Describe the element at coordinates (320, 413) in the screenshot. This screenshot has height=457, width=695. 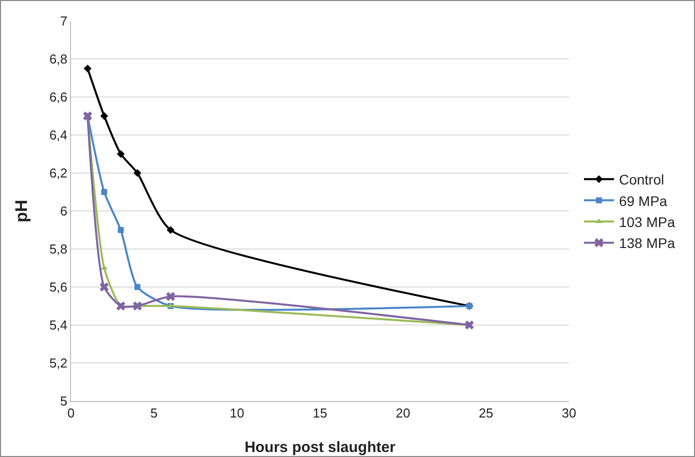
I see `x-tick-label: 15` at that location.